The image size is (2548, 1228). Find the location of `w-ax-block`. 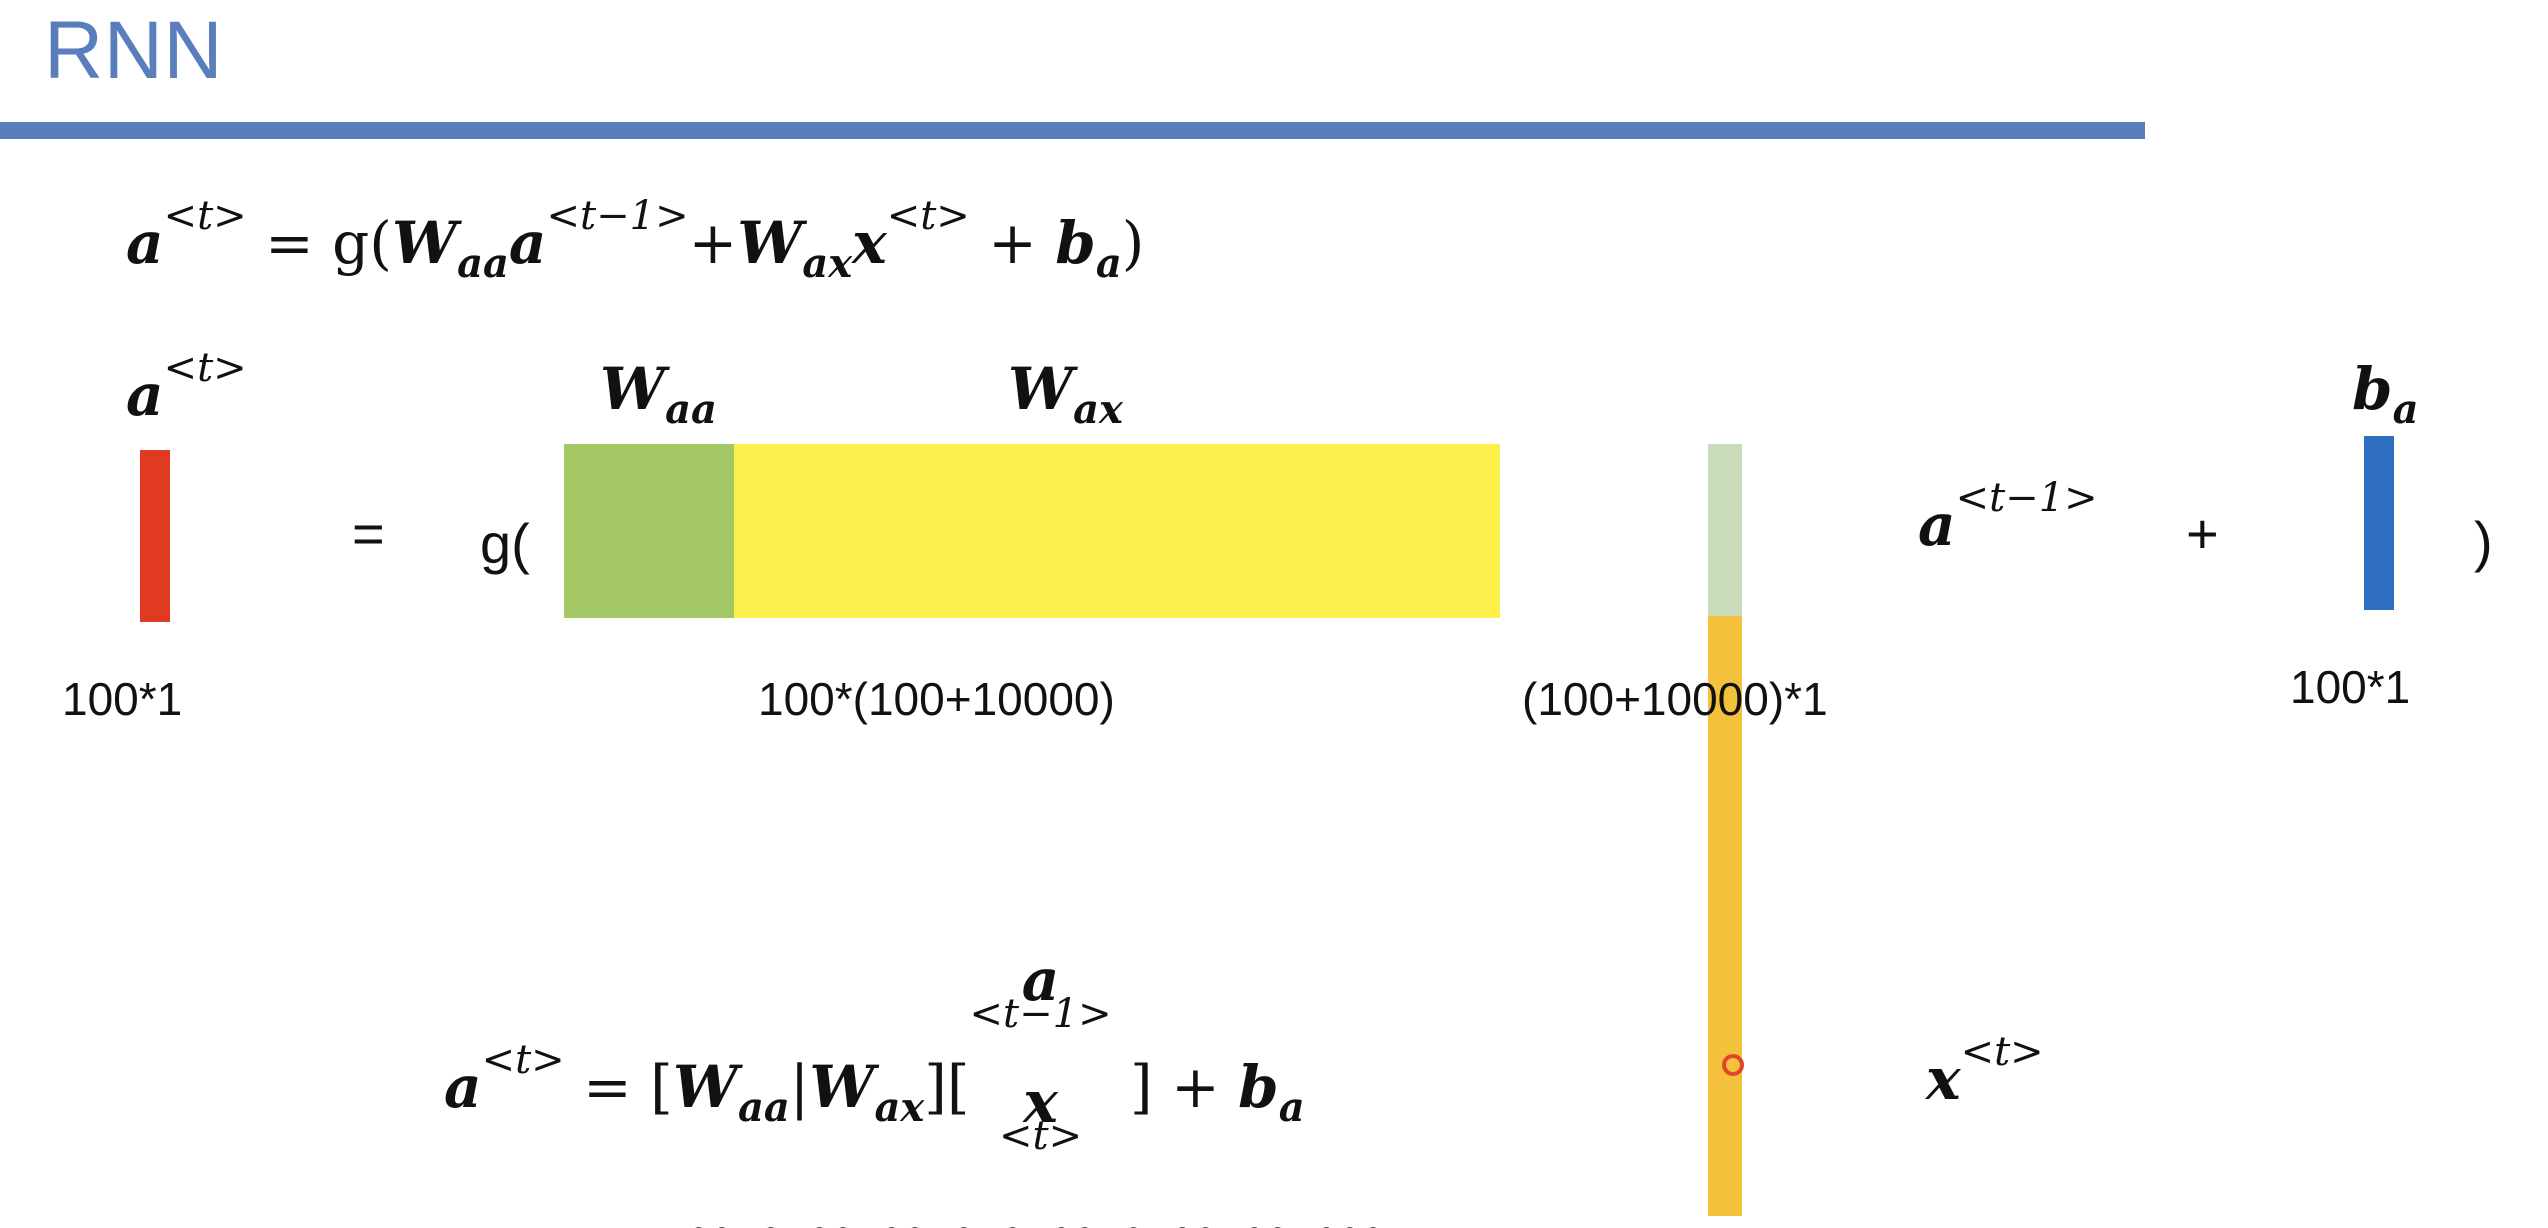

w-ax-block is located at coordinates (1117, 531).